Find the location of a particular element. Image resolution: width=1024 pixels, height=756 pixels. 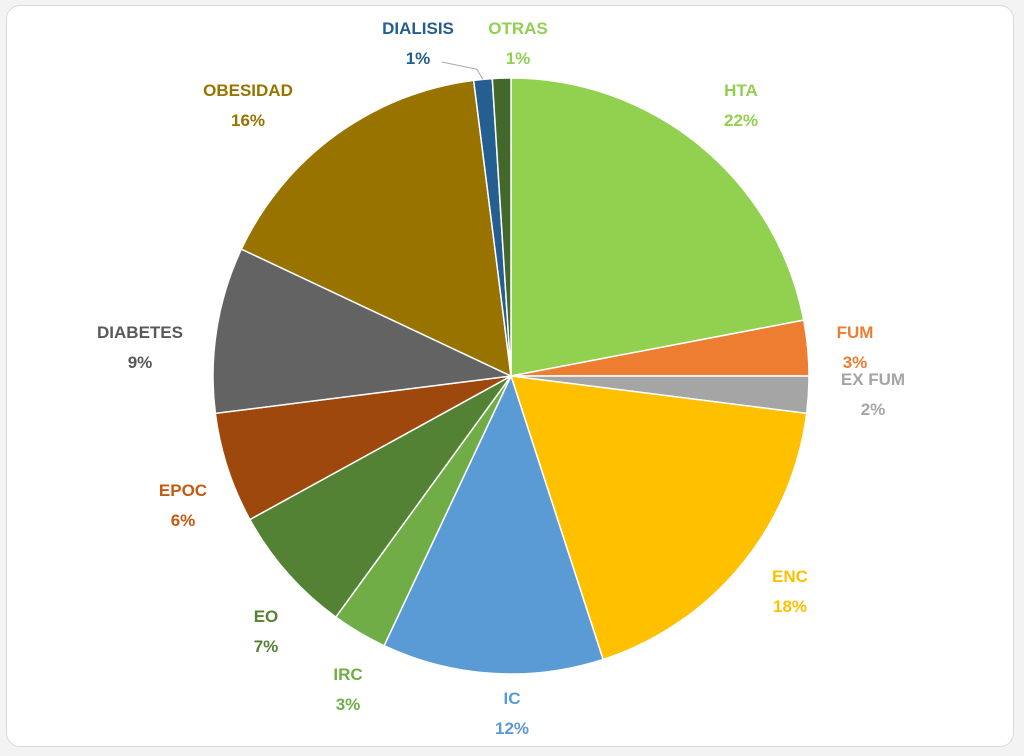

data-label-eo-name: EO is located at coordinates (266, 616).